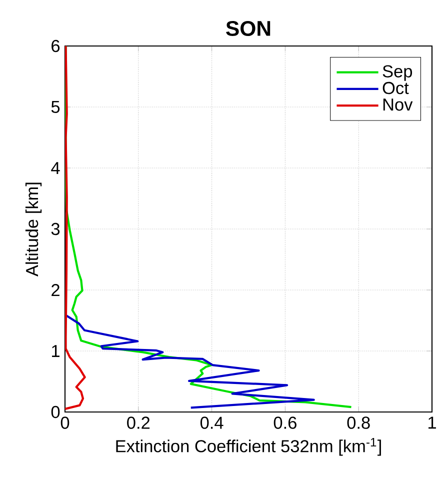 The height and width of the screenshot is (484, 441). Describe the element at coordinates (248, 447) in the screenshot. I see `x-axis-title: Extinction Coefficient 532nm [km$^{-1}$]` at that location.